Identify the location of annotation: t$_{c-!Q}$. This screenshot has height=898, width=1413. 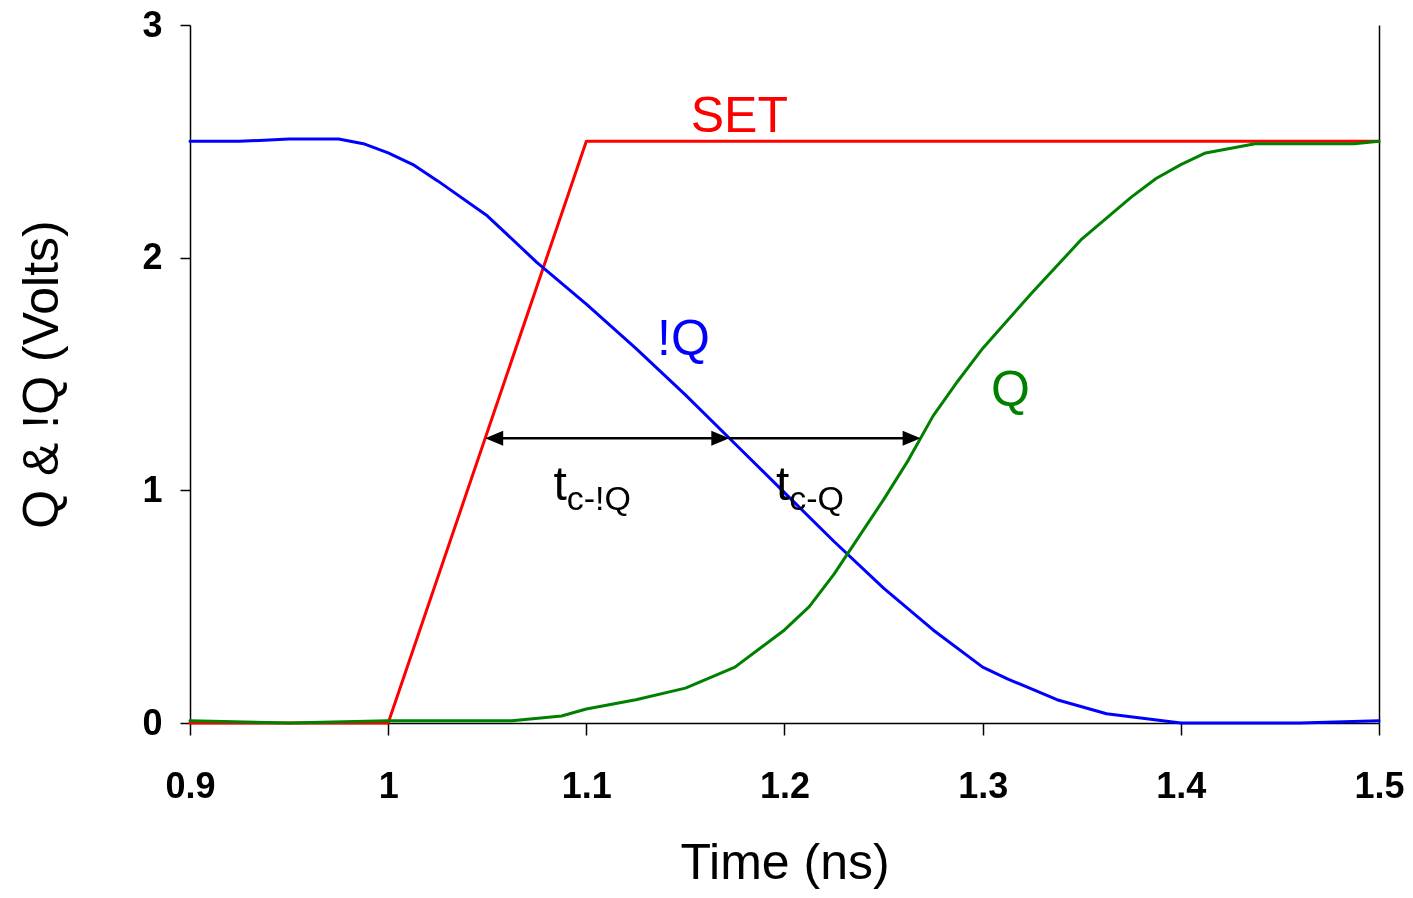
(592, 487).